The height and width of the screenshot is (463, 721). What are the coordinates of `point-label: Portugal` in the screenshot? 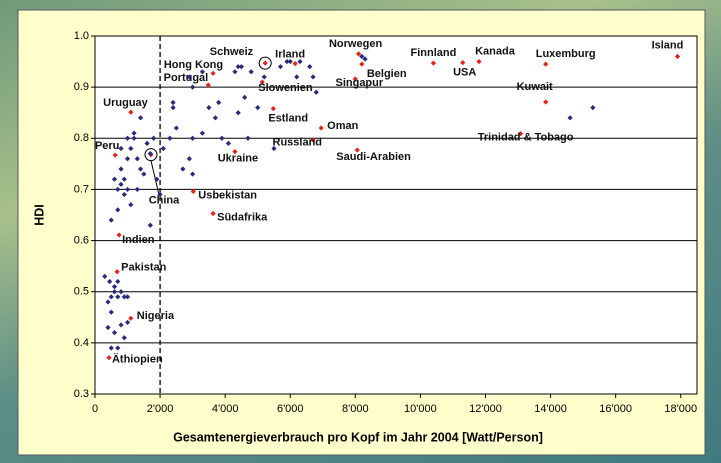 It's located at (186, 78).